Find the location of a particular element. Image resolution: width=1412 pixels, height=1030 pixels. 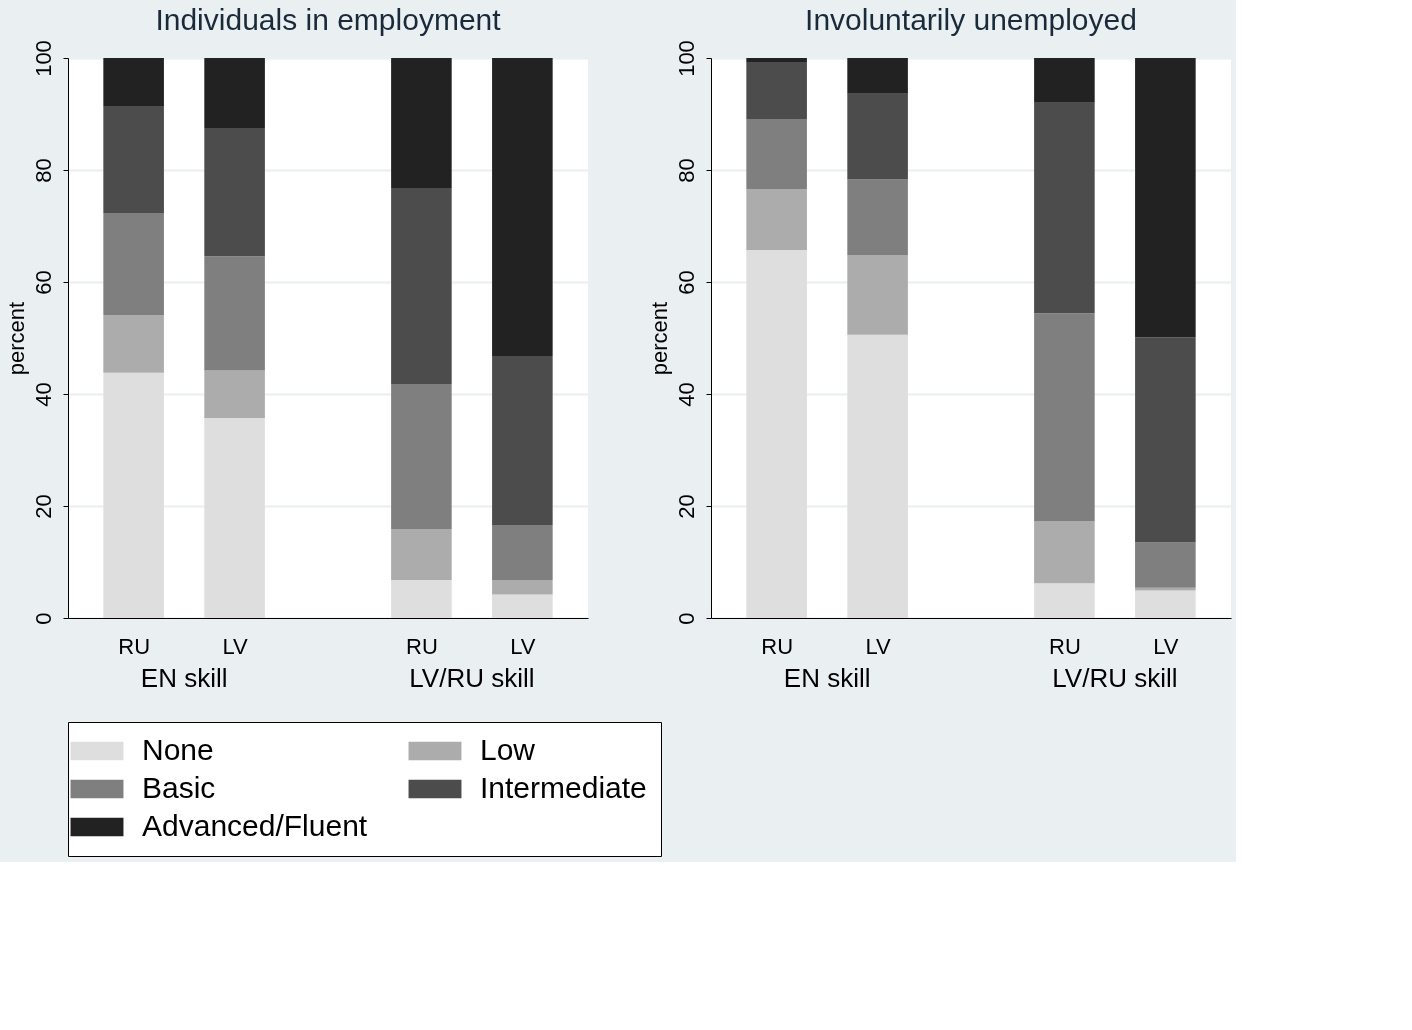

legend-label: Low is located at coordinates (508, 749).